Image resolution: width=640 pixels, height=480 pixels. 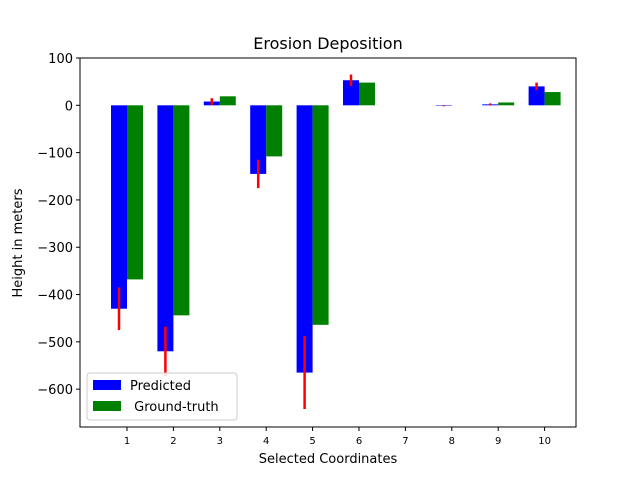 What do you see at coordinates (55, 343) in the screenshot?
I see `y-tick-label: −500` at bounding box center [55, 343].